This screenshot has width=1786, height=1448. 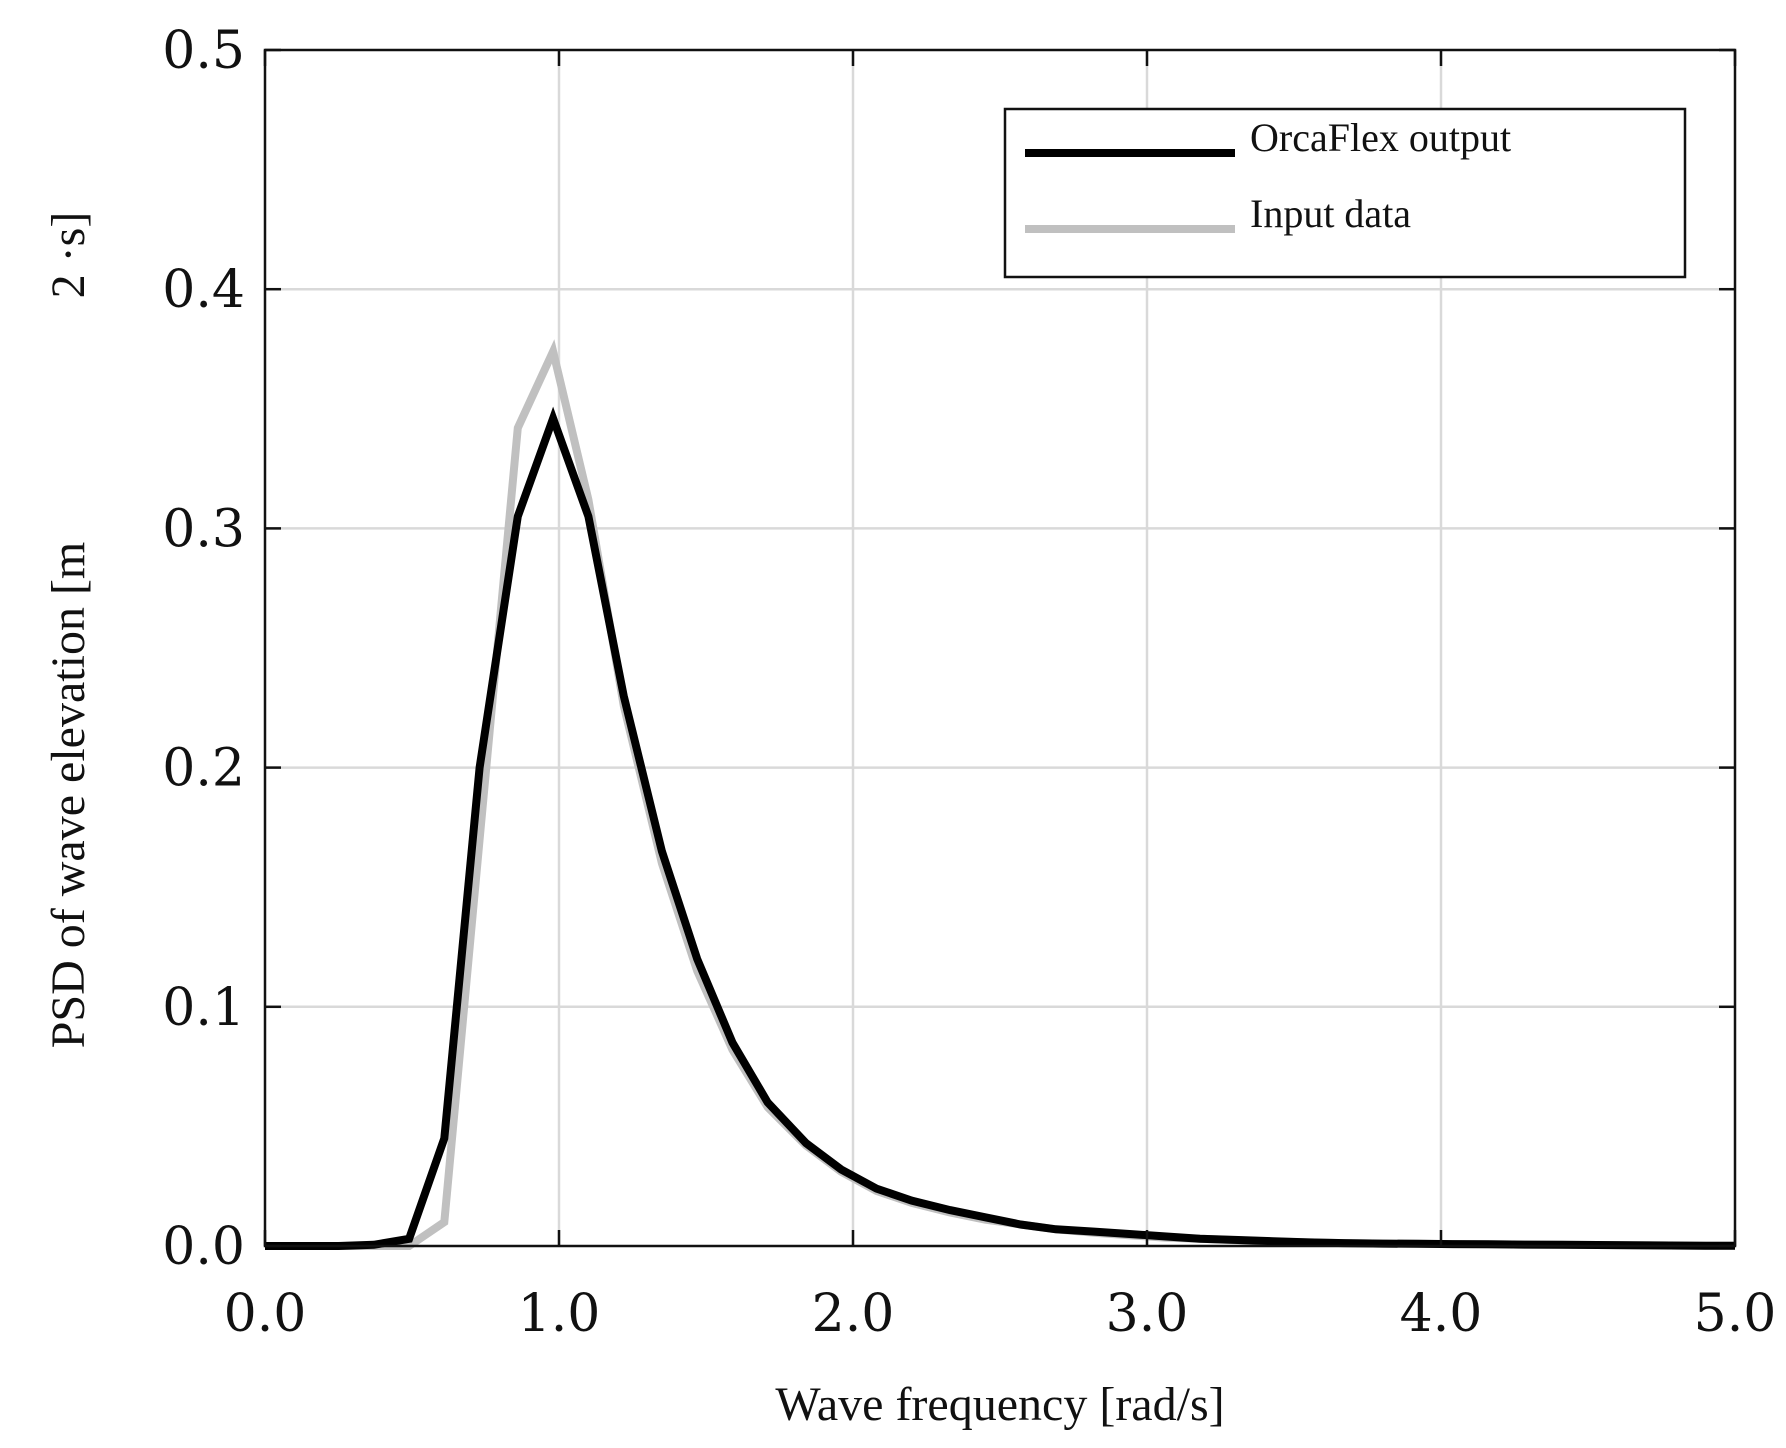 What do you see at coordinates (1735, 1314) in the screenshot?
I see `x-tick-label: 5.0` at bounding box center [1735, 1314].